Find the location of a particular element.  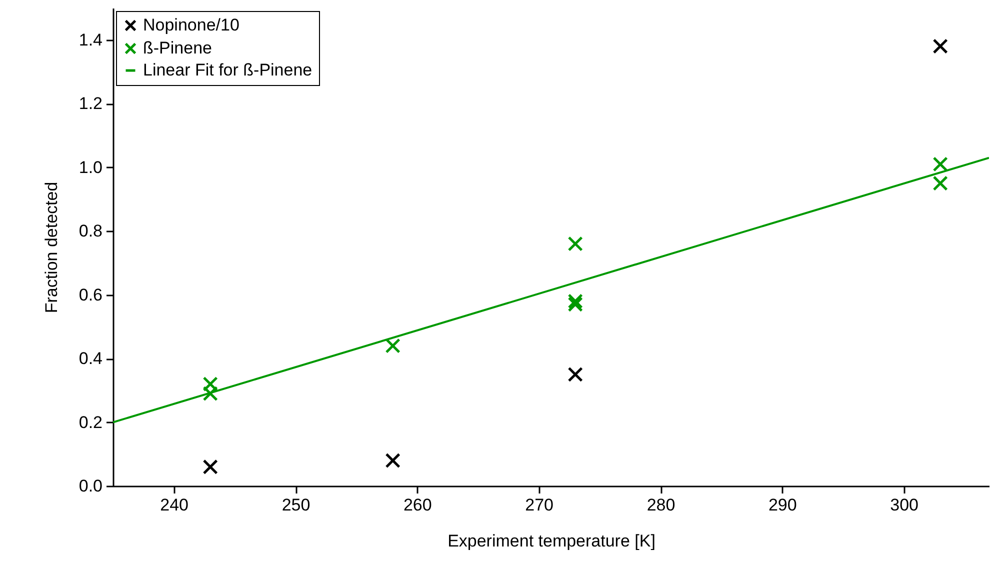

x-tick-label: 300 is located at coordinates (904, 505).